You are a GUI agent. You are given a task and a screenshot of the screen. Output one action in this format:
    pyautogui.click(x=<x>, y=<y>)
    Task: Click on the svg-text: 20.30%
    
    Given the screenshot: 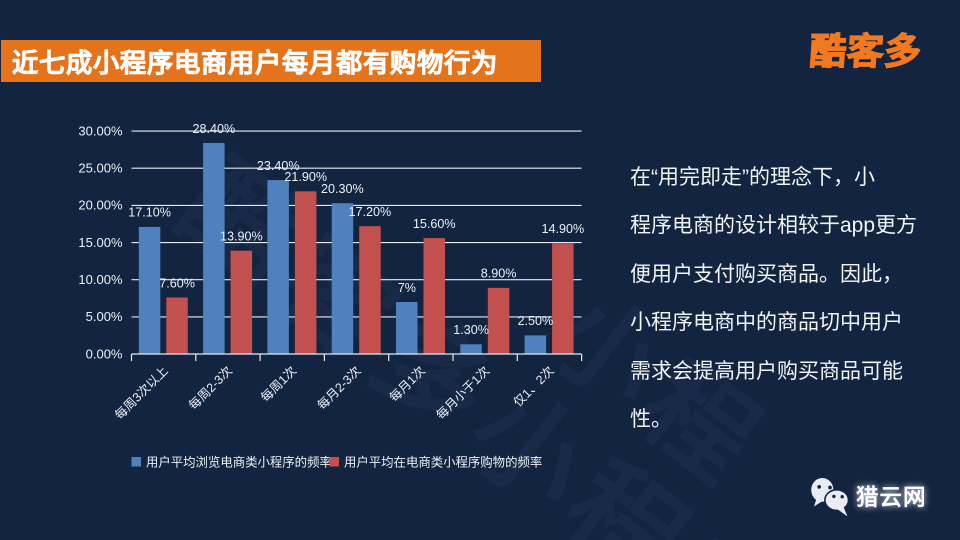 What is the action you would take?
    pyautogui.click(x=342, y=189)
    